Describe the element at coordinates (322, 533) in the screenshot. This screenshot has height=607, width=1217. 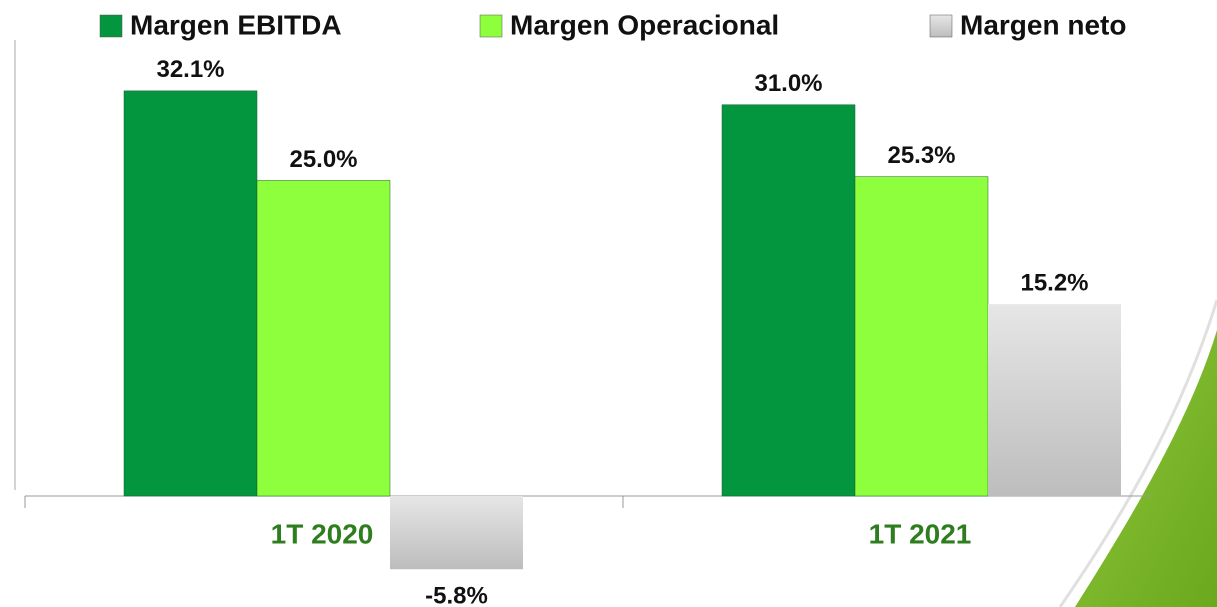
I see `x-tick-label: 1T 2020` at that location.